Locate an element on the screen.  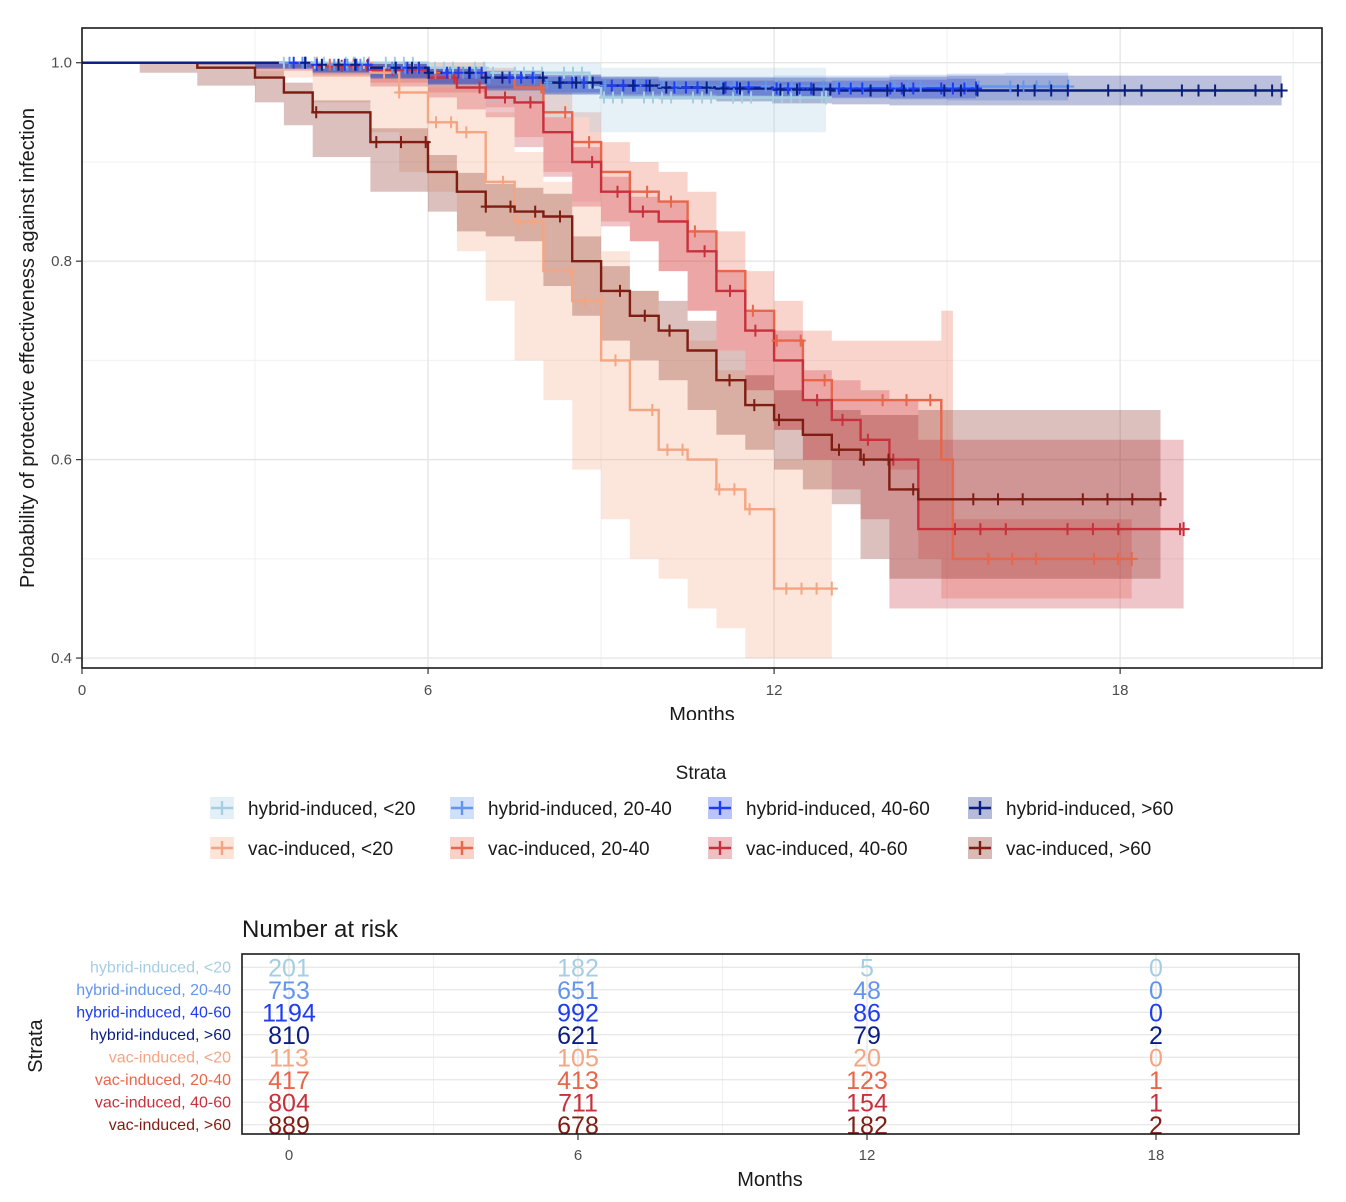
legend-label: vac-induced, 40-60 is located at coordinates (827, 849).